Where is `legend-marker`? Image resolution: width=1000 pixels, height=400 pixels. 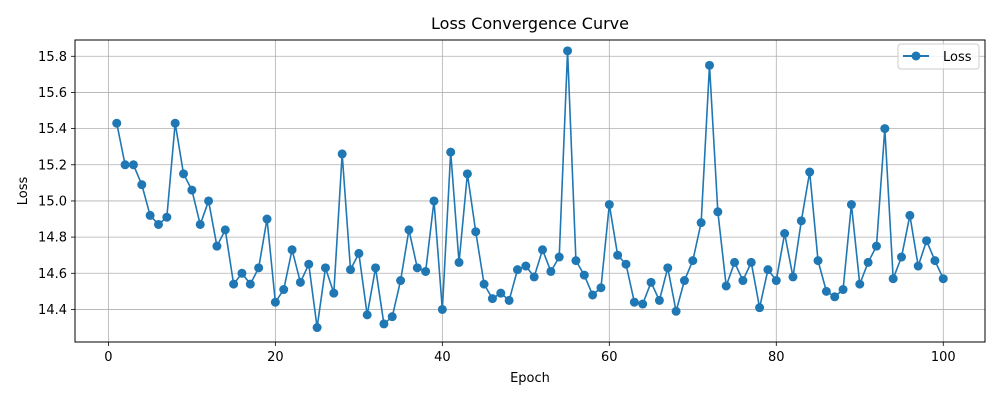
legend-marker is located at coordinates (916, 56).